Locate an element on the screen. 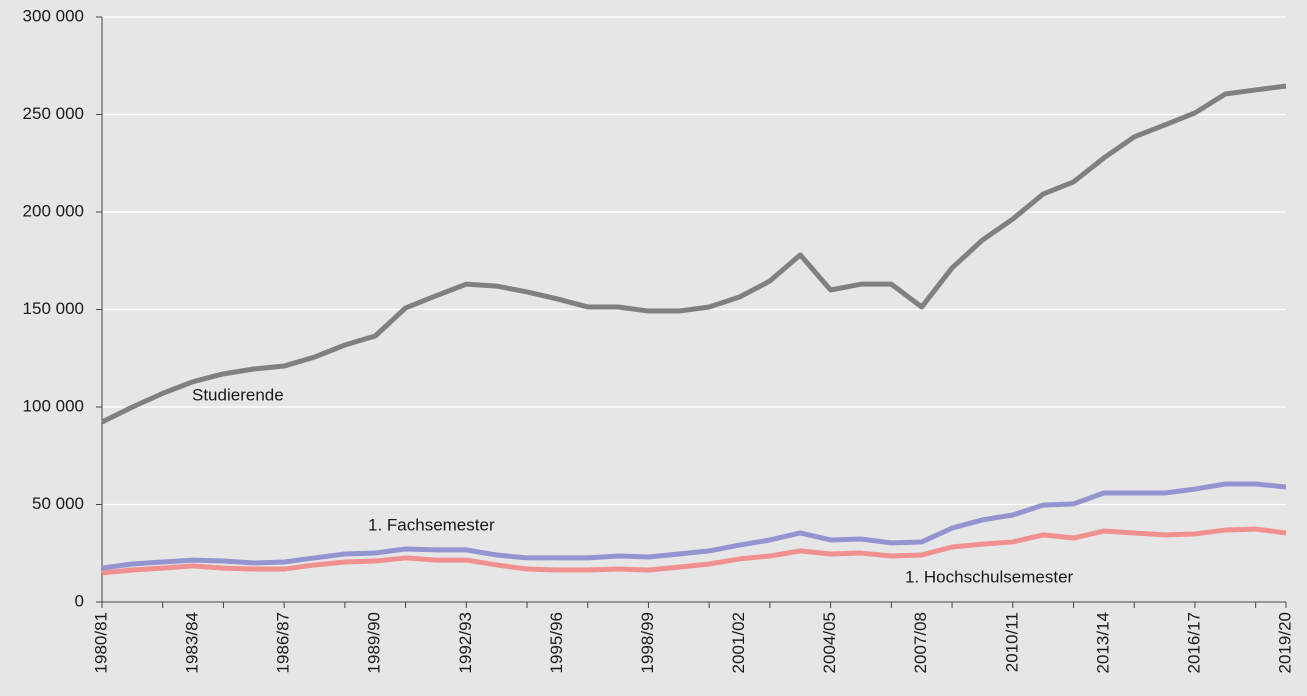 The width and height of the screenshot is (1307, 696). series-label: Studierende is located at coordinates (238, 394).